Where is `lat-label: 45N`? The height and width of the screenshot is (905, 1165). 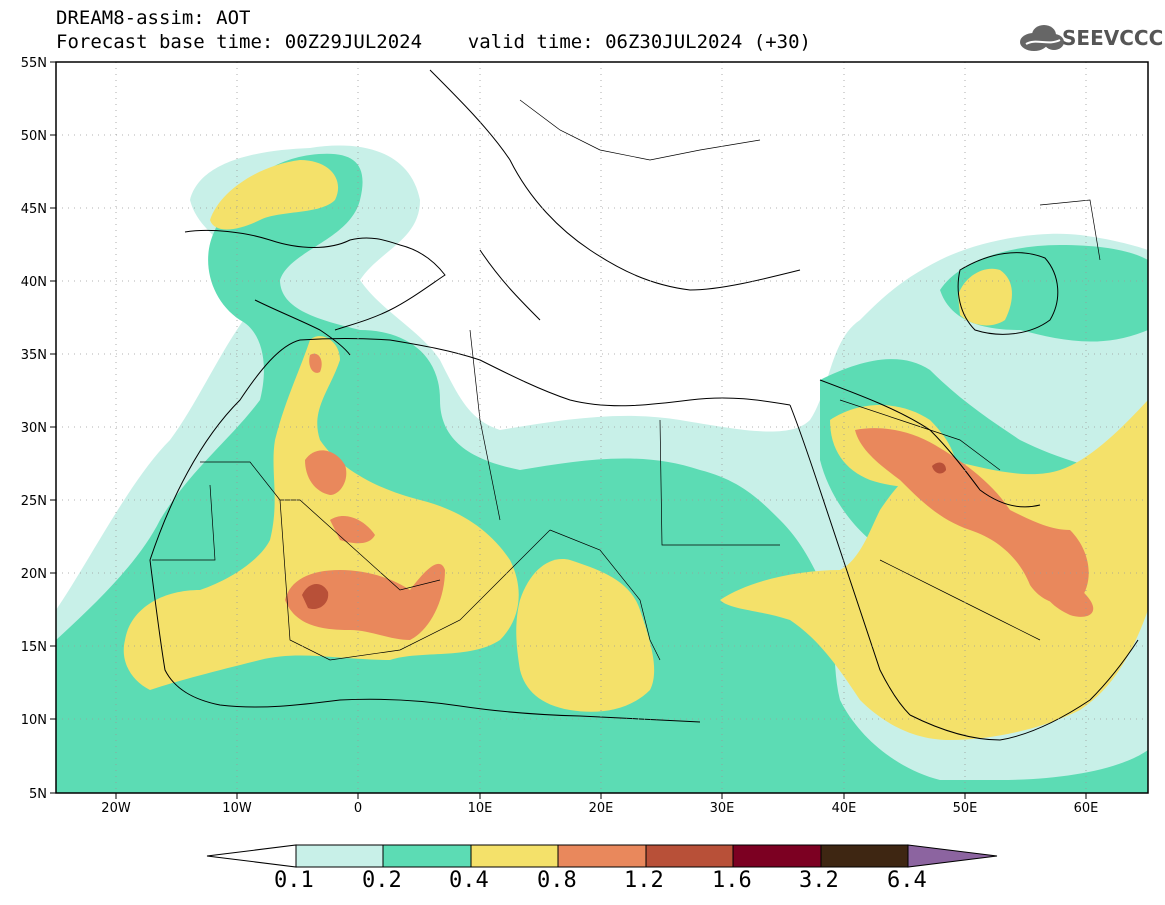 lat-label: 45N is located at coordinates (34, 209).